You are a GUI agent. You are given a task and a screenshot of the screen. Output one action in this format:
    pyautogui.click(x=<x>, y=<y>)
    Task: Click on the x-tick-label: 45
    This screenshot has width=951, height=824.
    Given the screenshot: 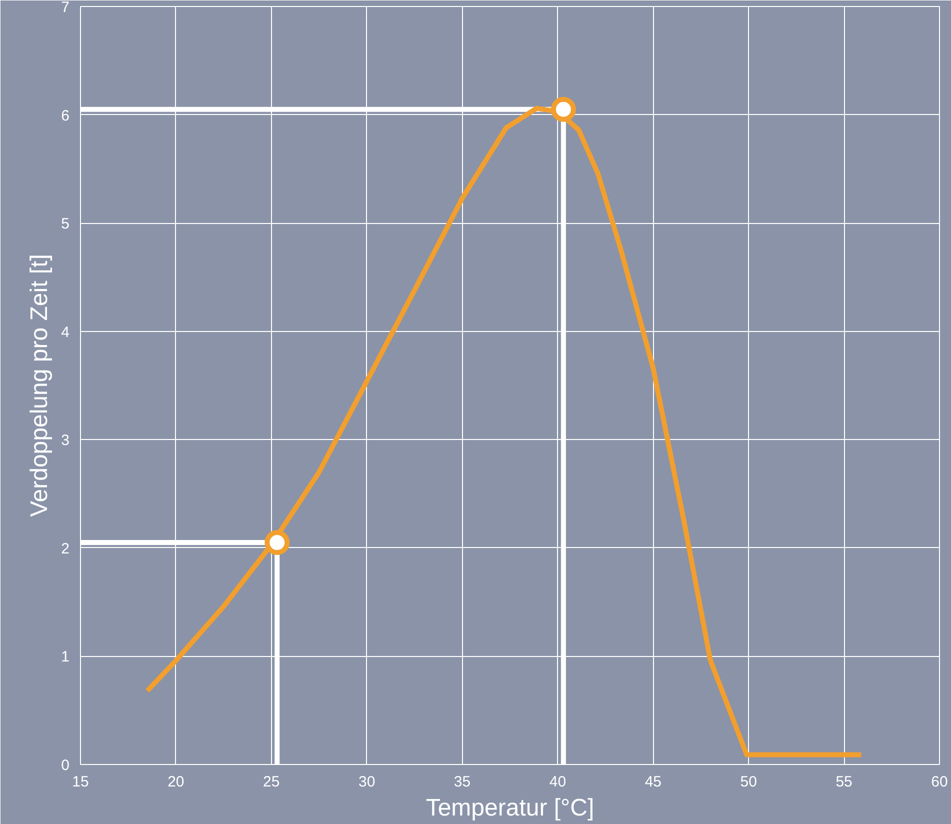 What is the action you would take?
    pyautogui.click(x=653, y=782)
    